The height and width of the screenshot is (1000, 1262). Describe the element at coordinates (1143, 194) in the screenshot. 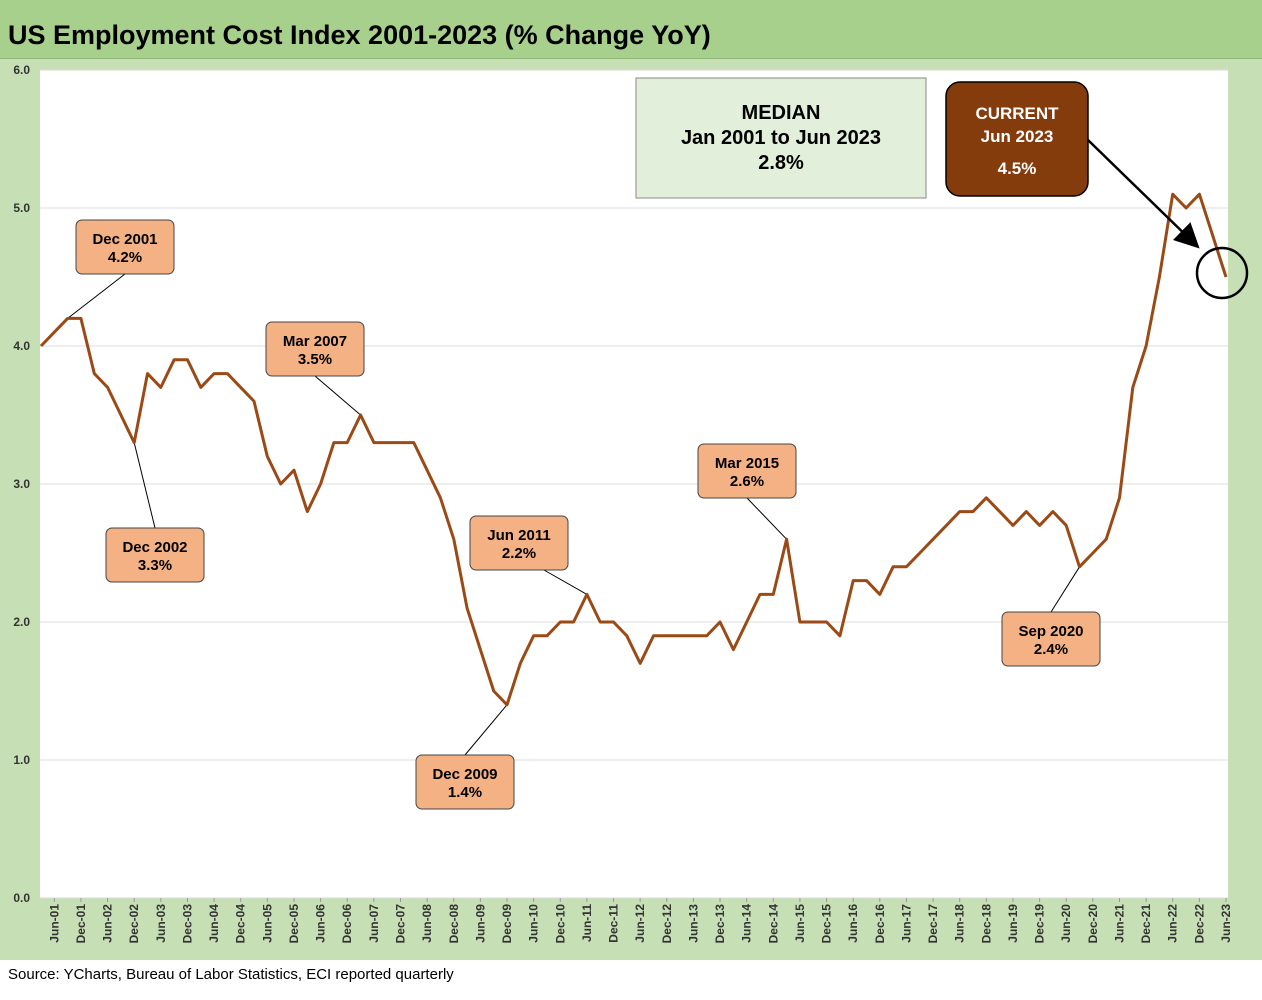

I see `current-arrow` at that location.